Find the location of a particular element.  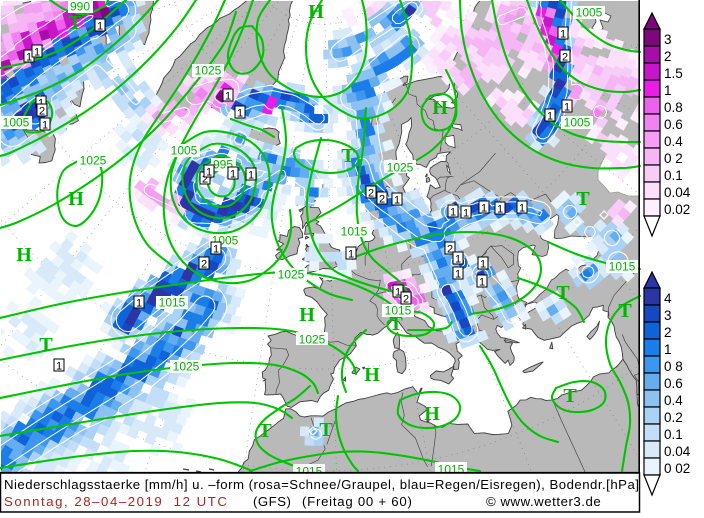

svg-text: 990 is located at coordinates (80, 7).